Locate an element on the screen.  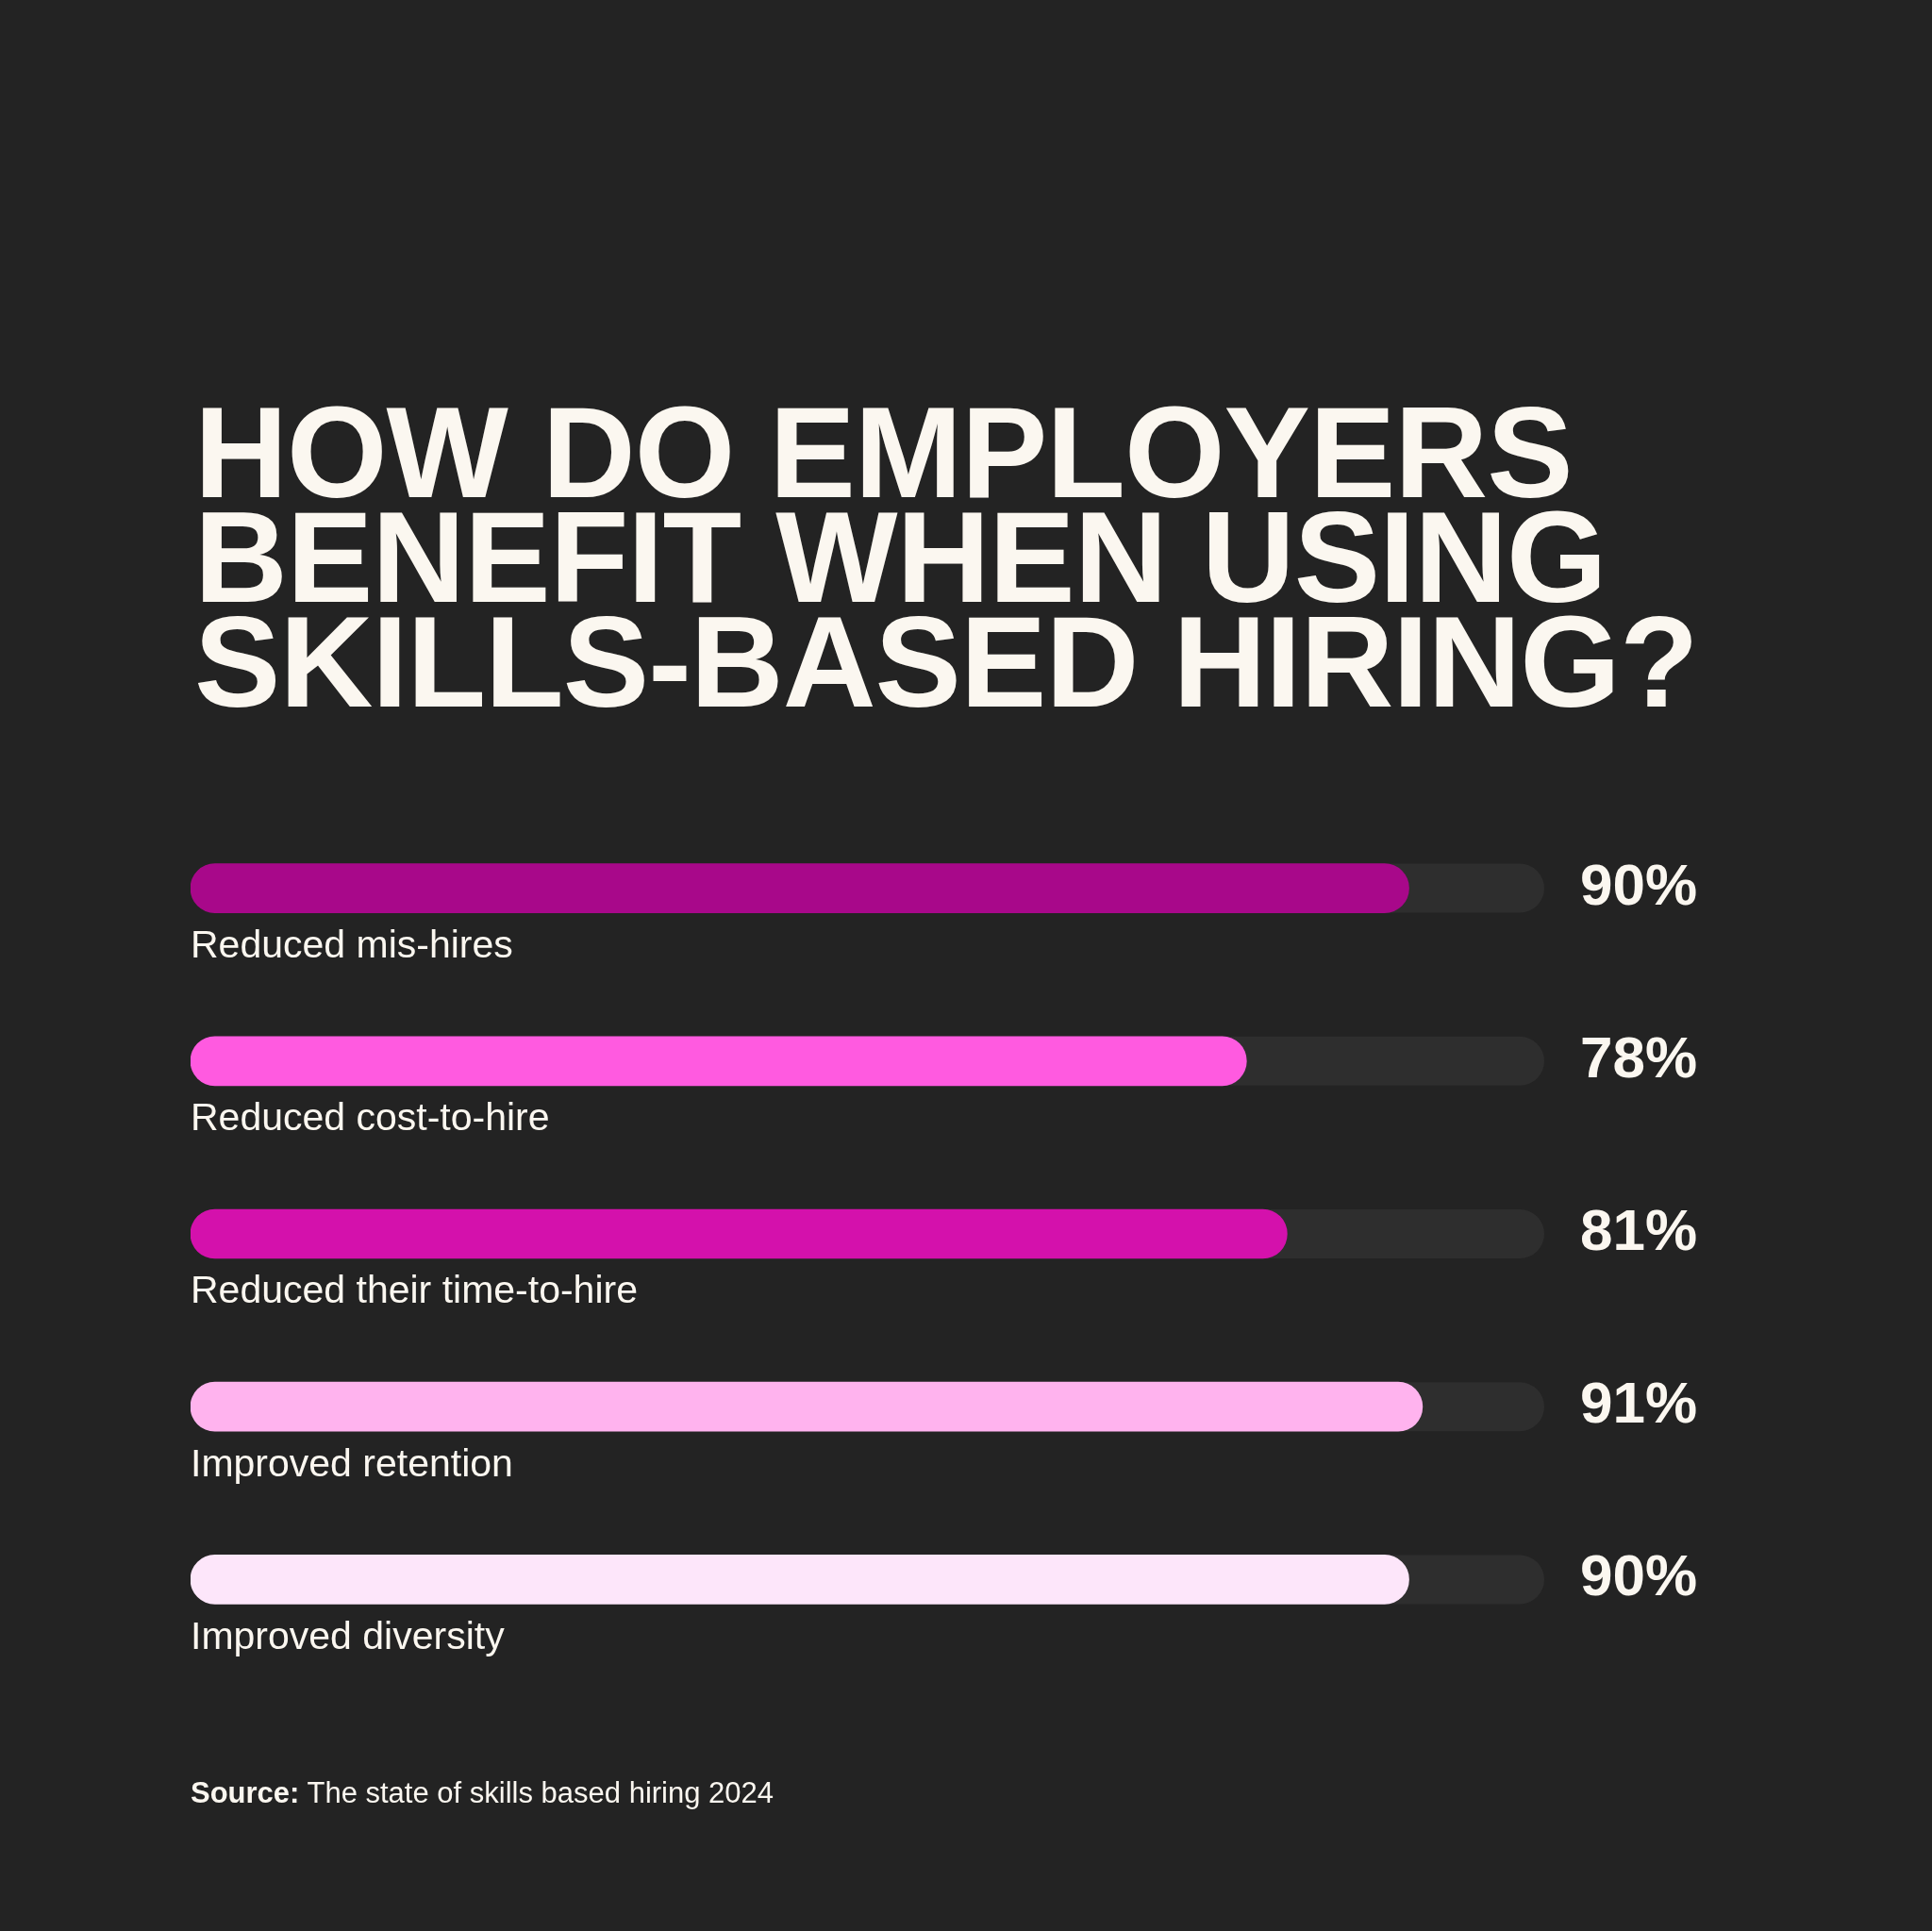
y-tick-label: Reduced mis-hires is located at coordinates (352, 944).